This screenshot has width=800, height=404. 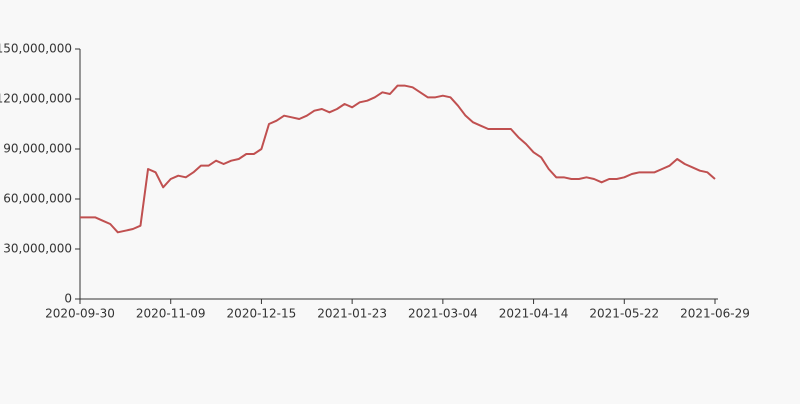 I want to click on x-tick-label: 2021-01-23, so click(x=352, y=314).